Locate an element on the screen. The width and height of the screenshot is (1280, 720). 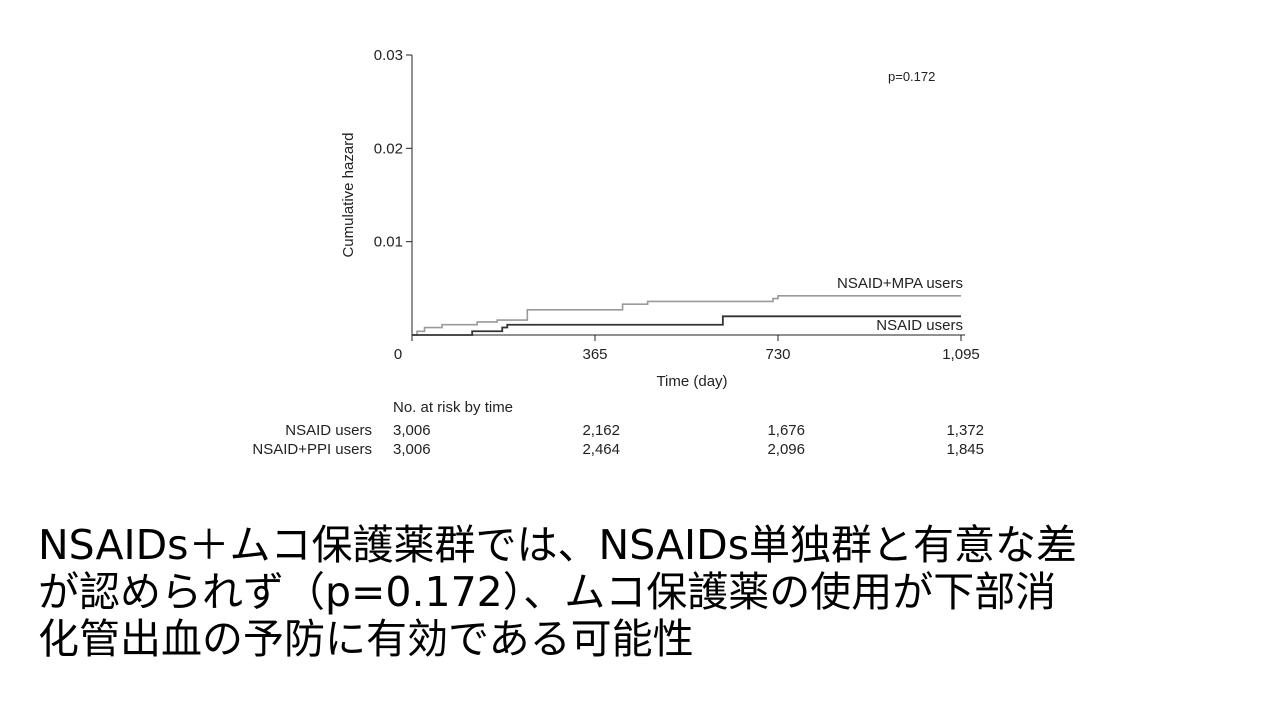
series-line-nsaid is located at coordinates (686, 325).